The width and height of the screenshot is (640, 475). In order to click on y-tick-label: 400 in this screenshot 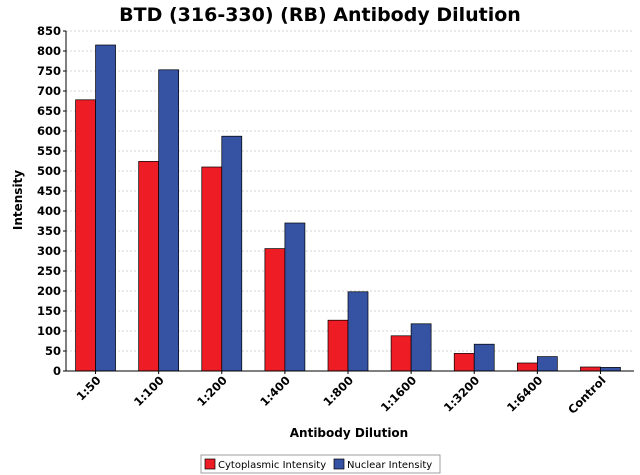, I will do `click(49, 211)`.